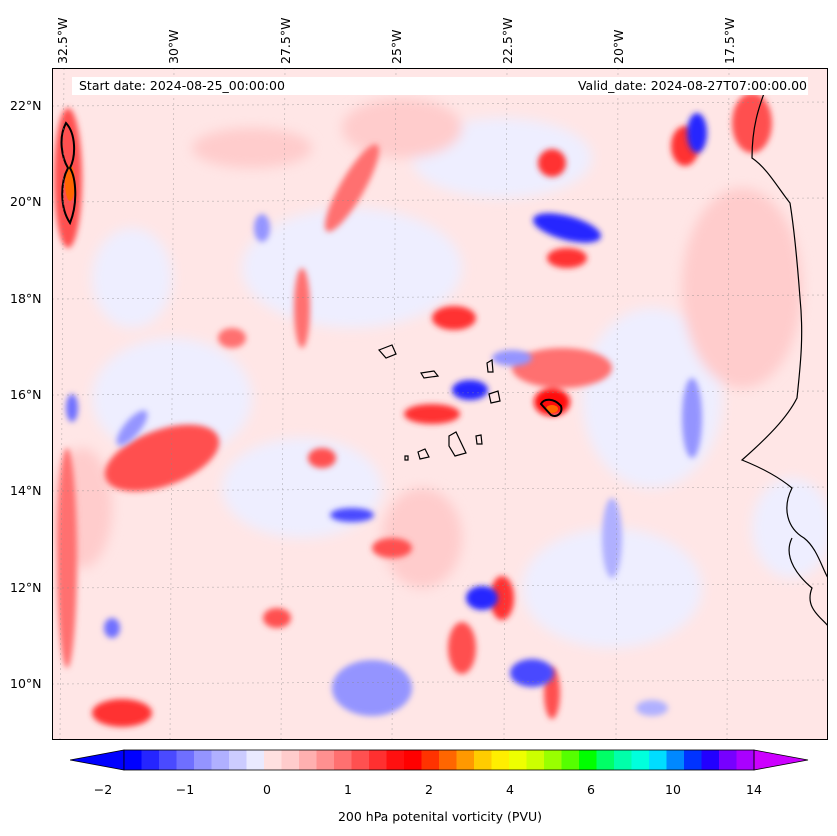  Describe the element at coordinates (26, 490) in the screenshot. I see `lat-label: 14°N` at that location.